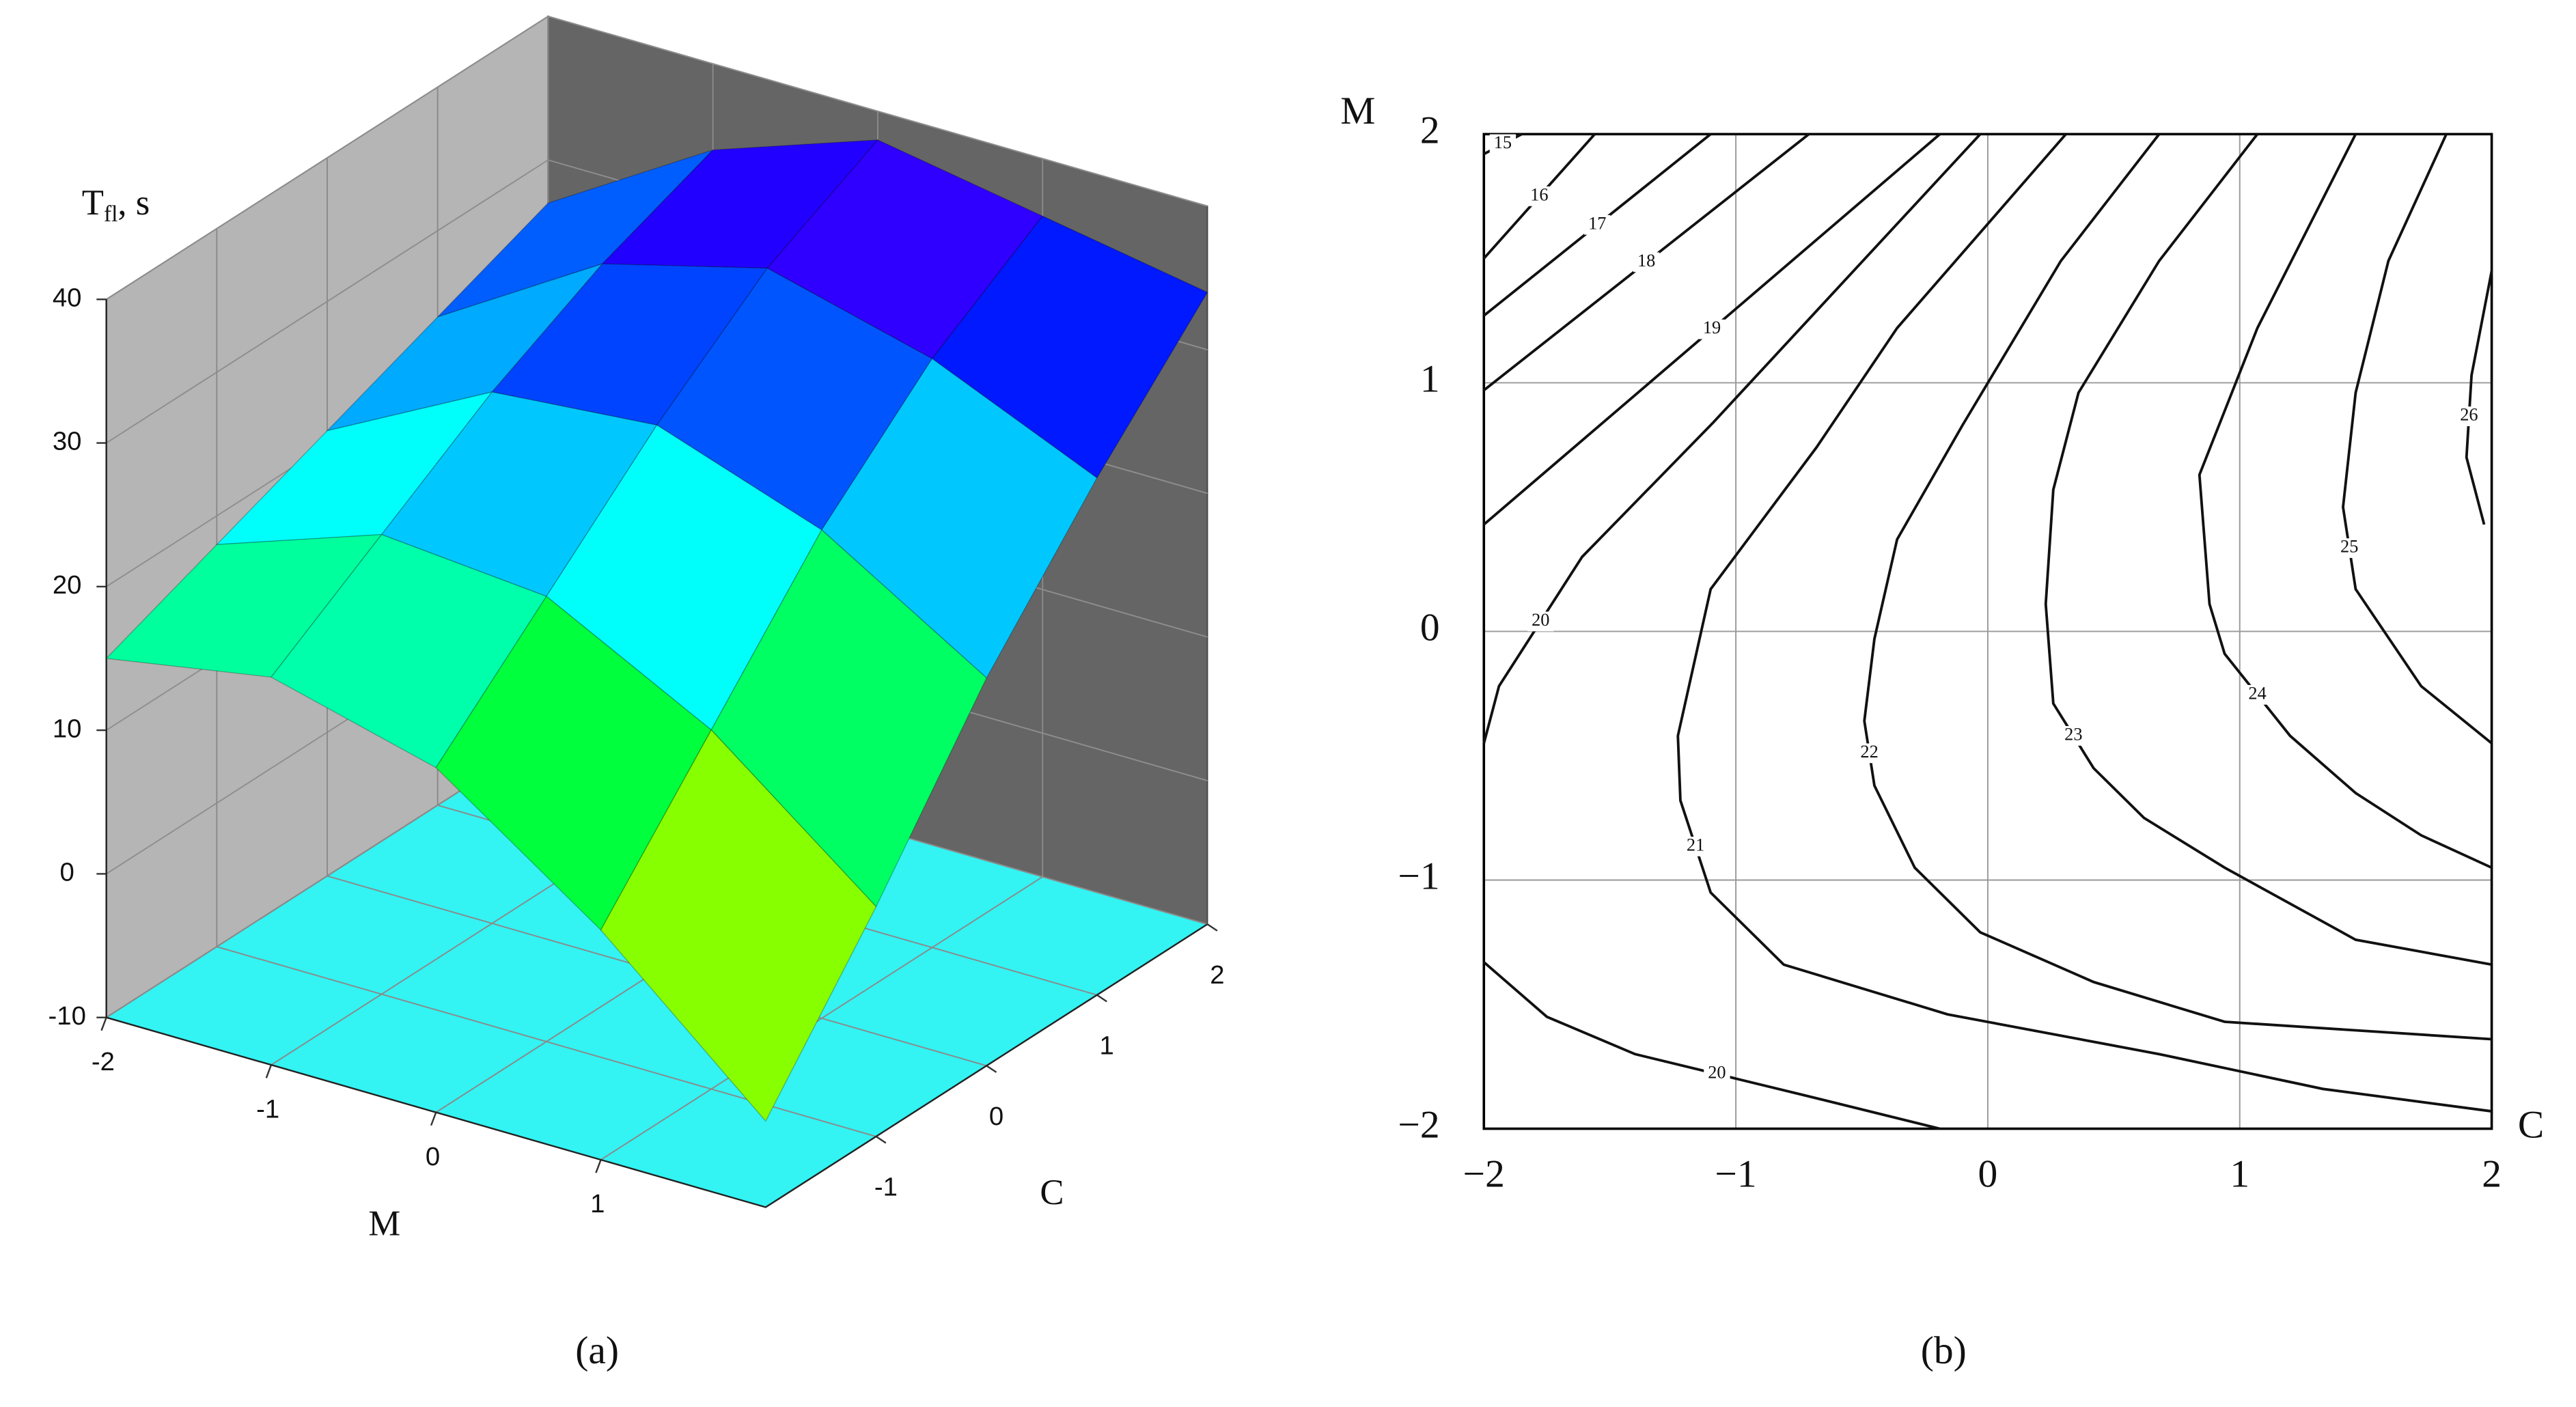 This screenshot has width=2576, height=1407. What do you see at coordinates (67, 1016) in the screenshot?
I see `z-tick-label: -10` at bounding box center [67, 1016].